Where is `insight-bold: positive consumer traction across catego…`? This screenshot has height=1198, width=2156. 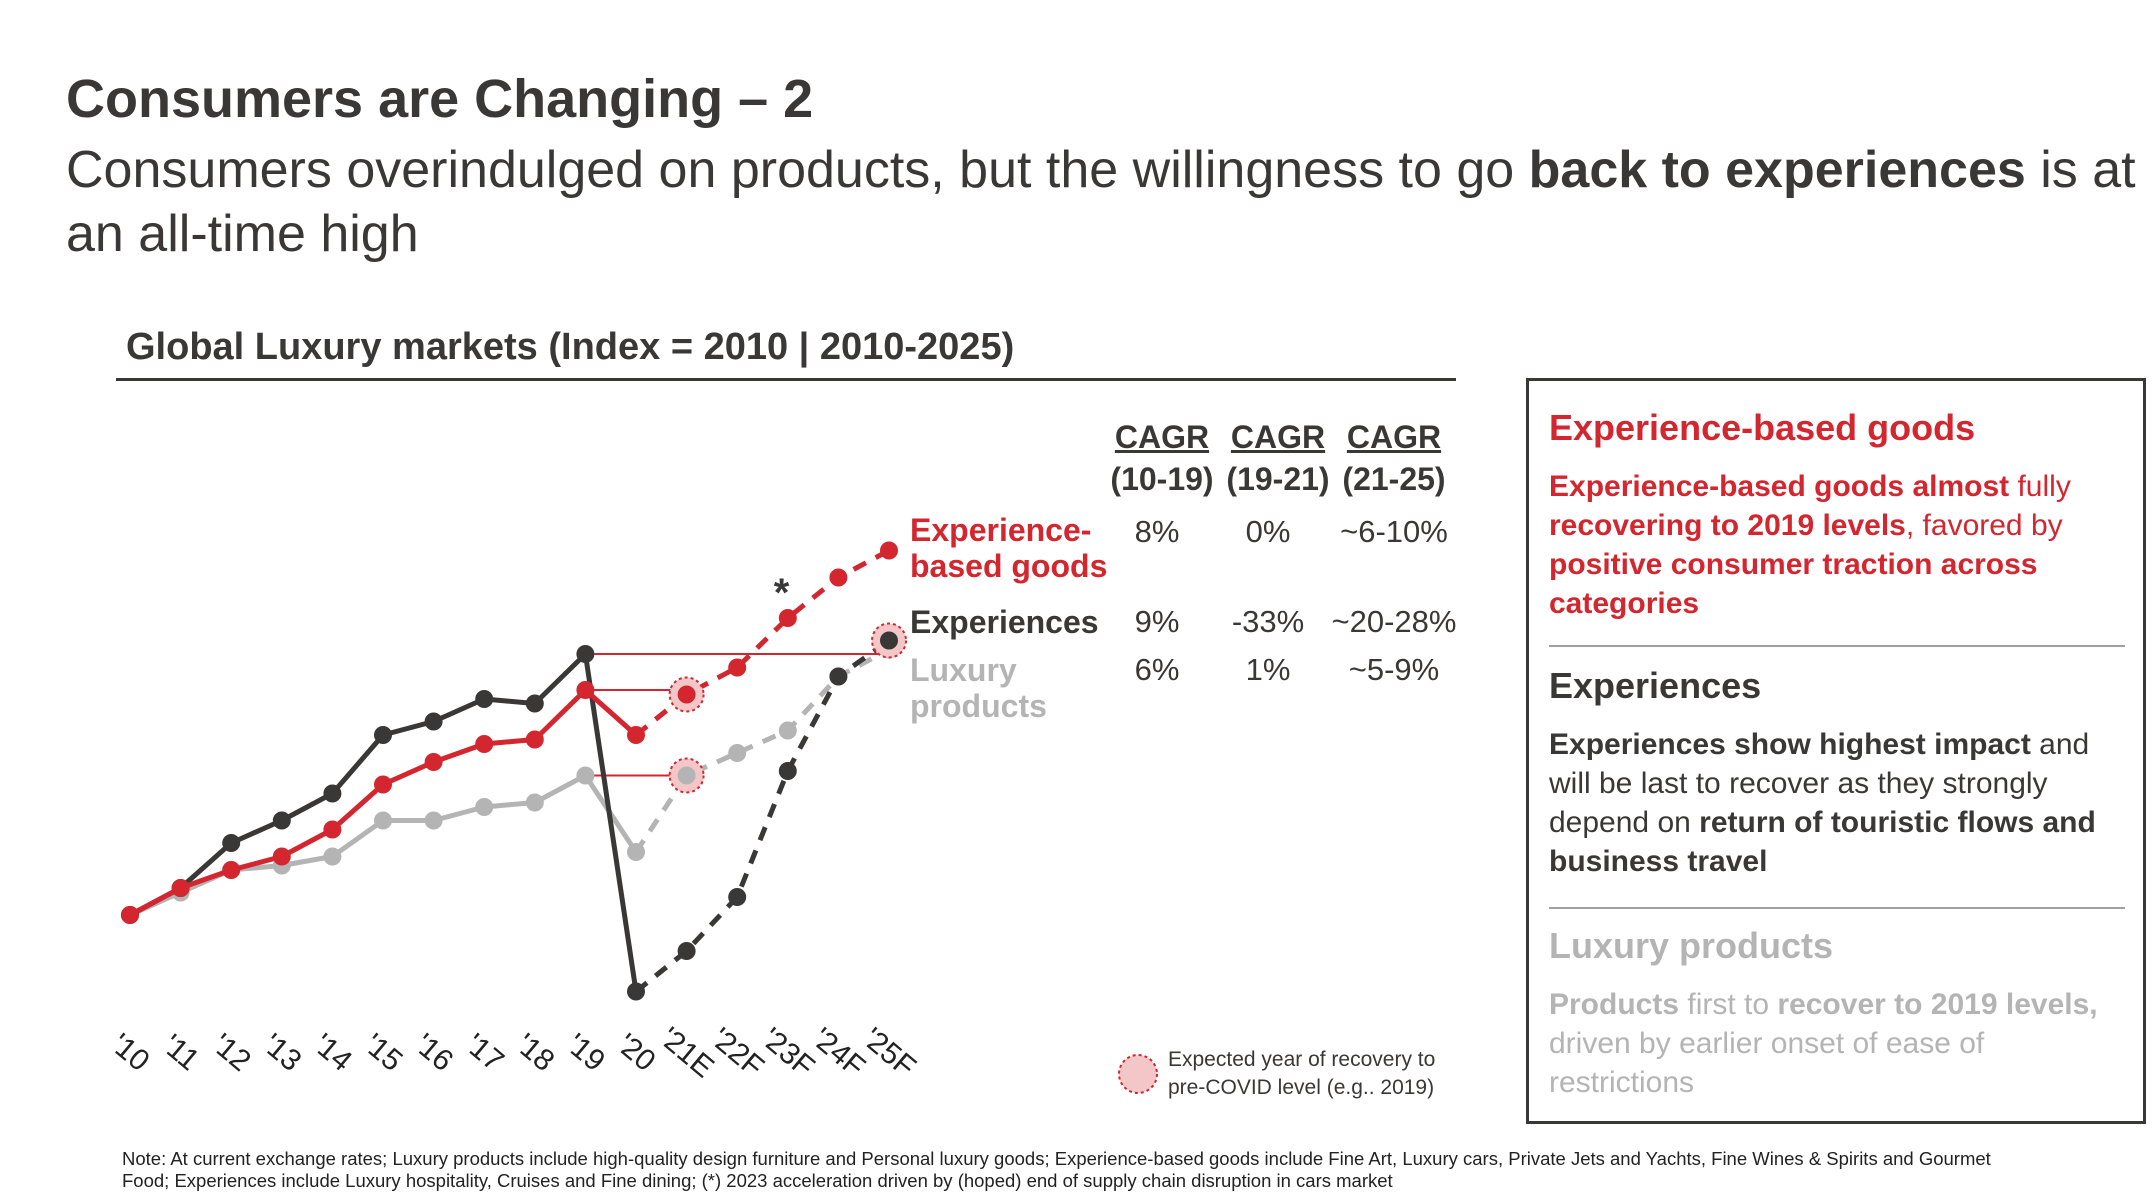
insight-bold: positive consumer traction across catego… is located at coordinates (1793, 584).